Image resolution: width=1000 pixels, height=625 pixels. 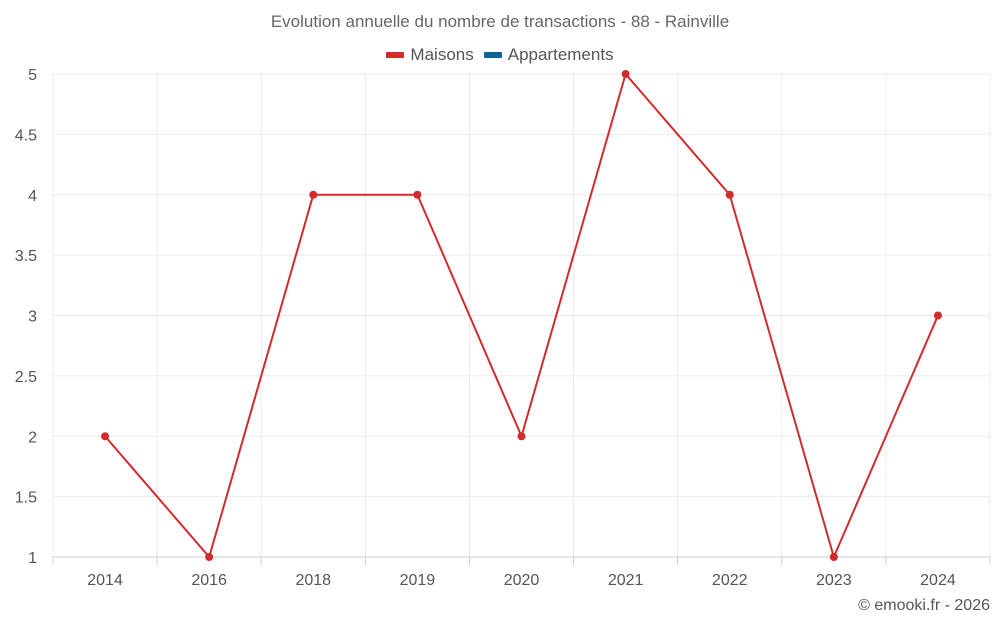 What do you see at coordinates (32, 437) in the screenshot?
I see `y-tick-label: 2` at bounding box center [32, 437].